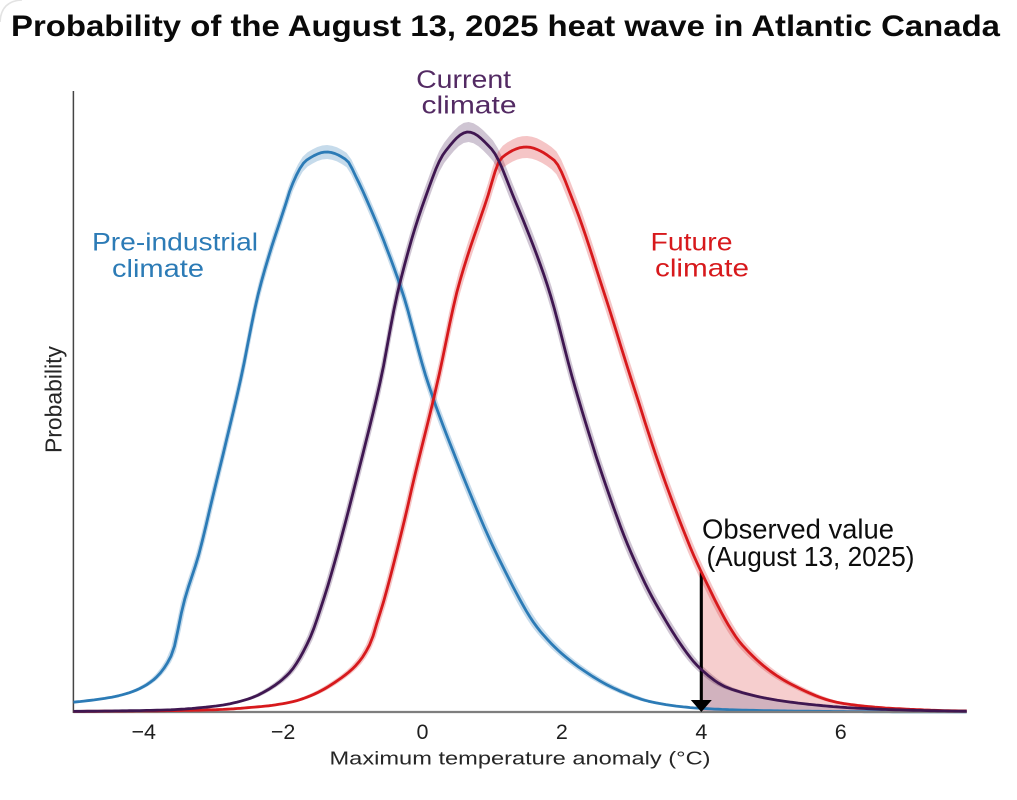  I want to click on svg-text: Pre-industrial, so click(175, 243).